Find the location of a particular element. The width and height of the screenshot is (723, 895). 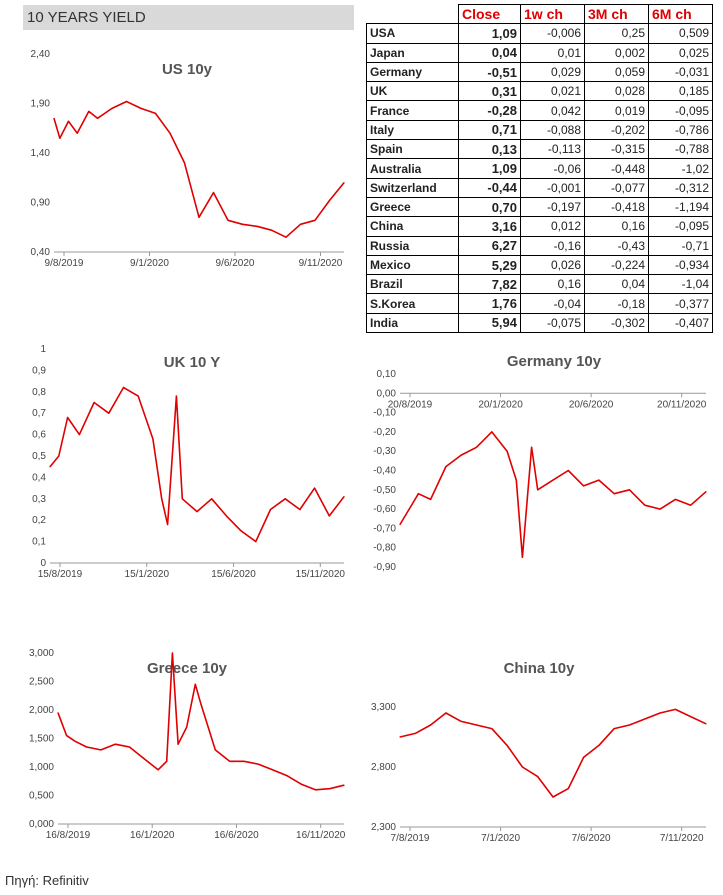

x-tick-label: 7/11/2020 is located at coordinates (682, 838).